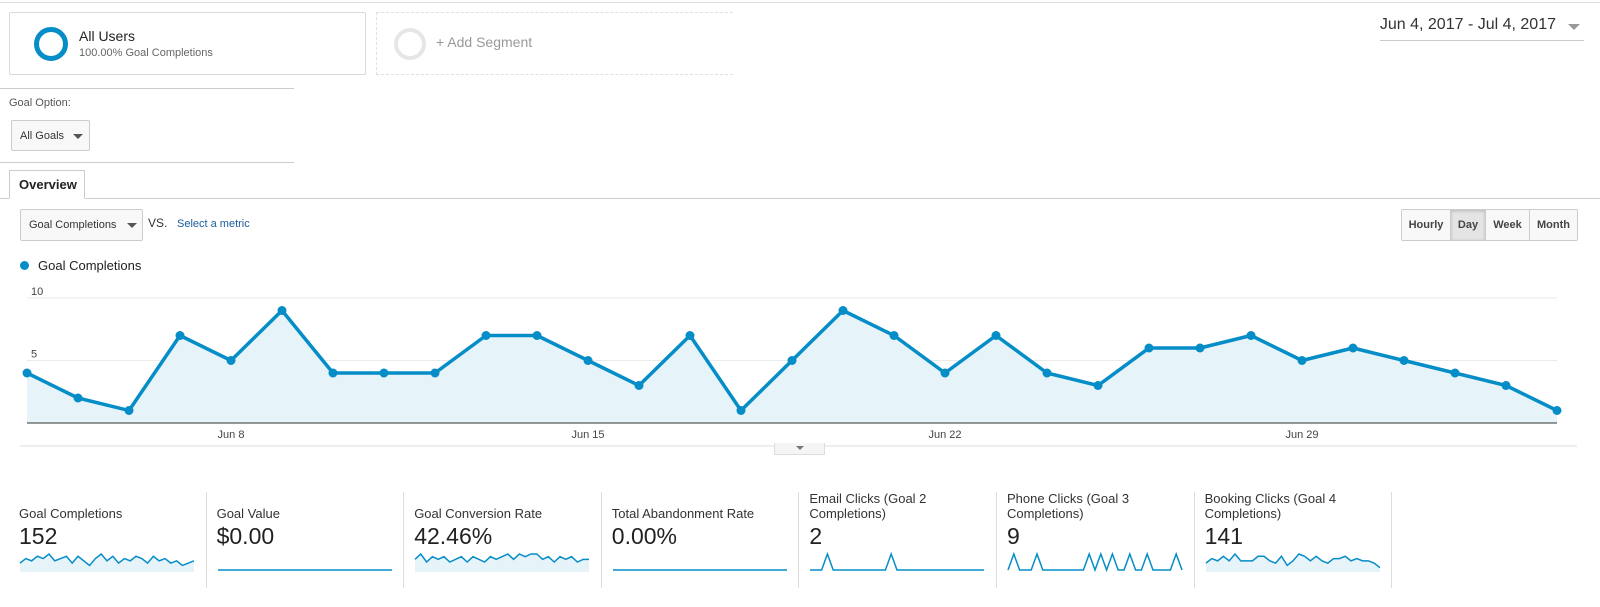  I want to click on metric-tile-value: 9, so click(1013, 536).